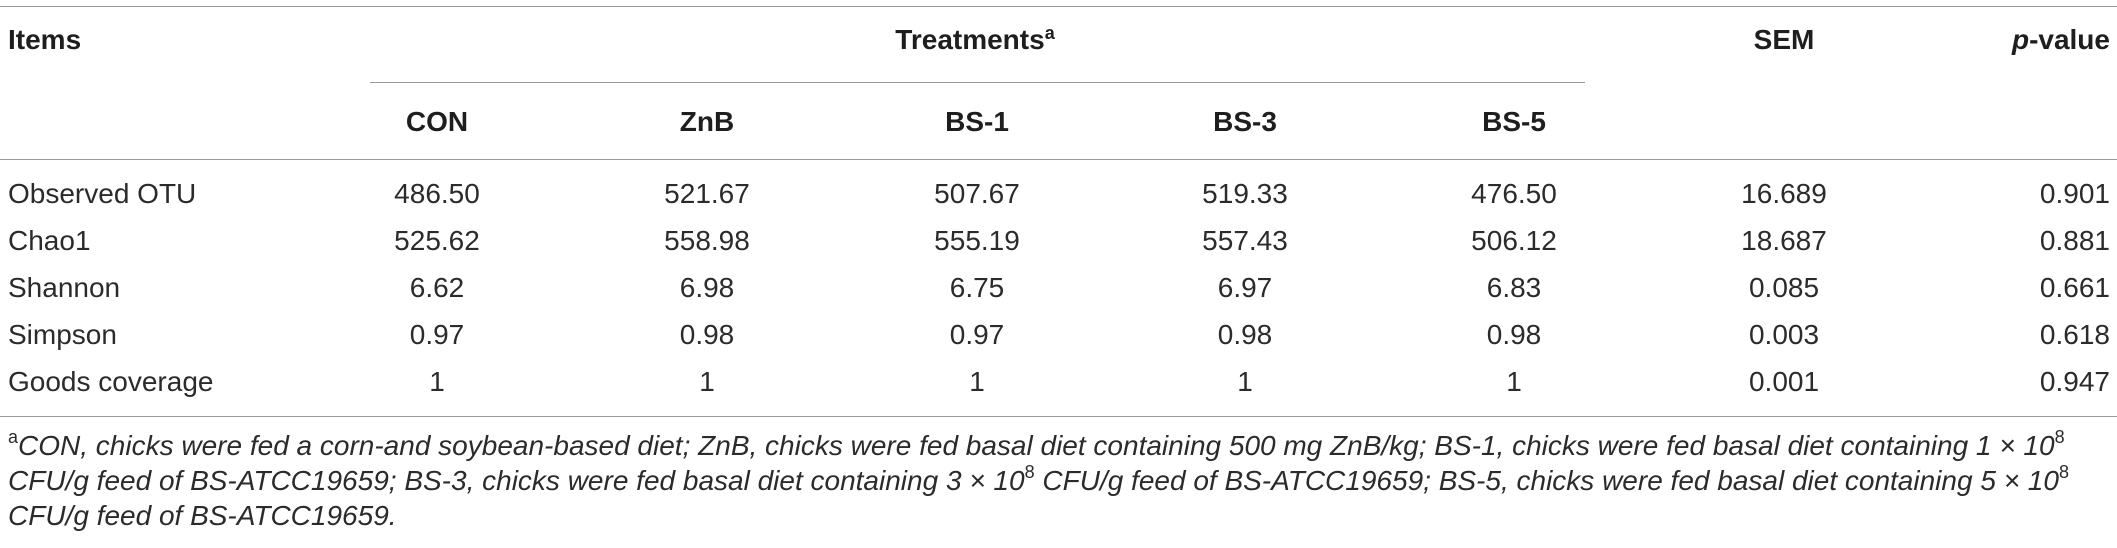  Describe the element at coordinates (1514, 121) in the screenshot. I see `header-group-bs5: BS-5` at that location.